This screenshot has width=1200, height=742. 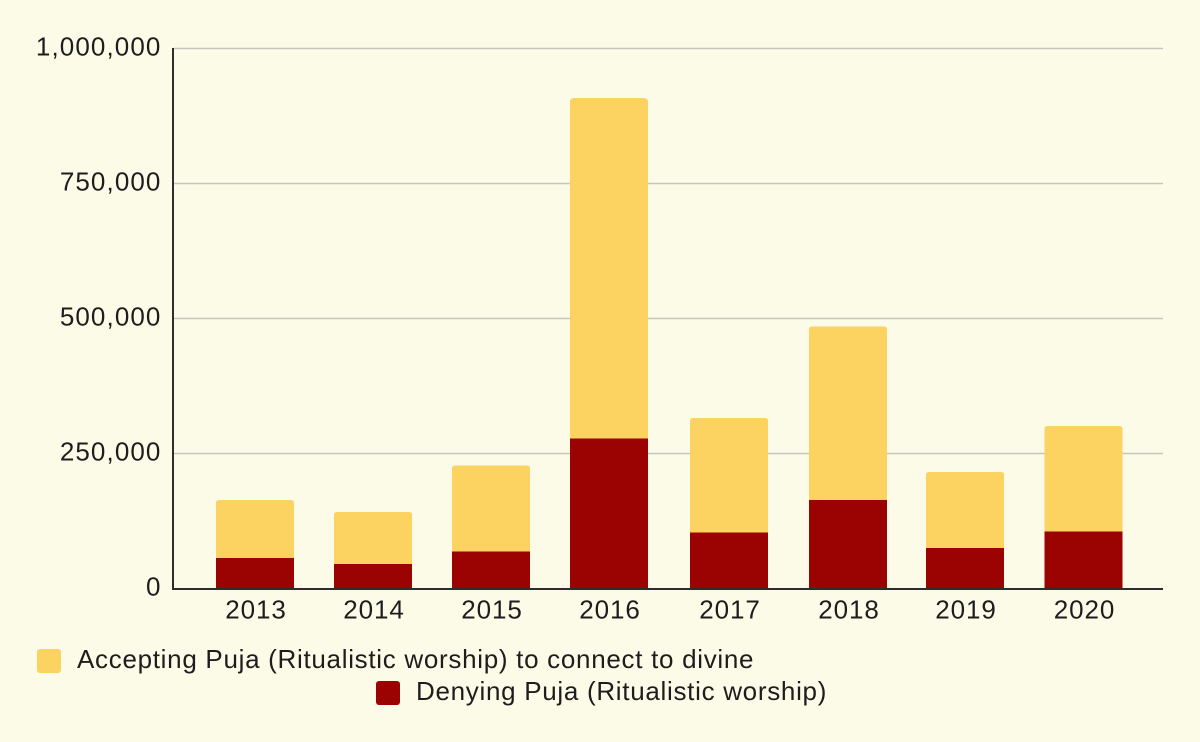 I want to click on svg-text: 2016, so click(x=609, y=610).